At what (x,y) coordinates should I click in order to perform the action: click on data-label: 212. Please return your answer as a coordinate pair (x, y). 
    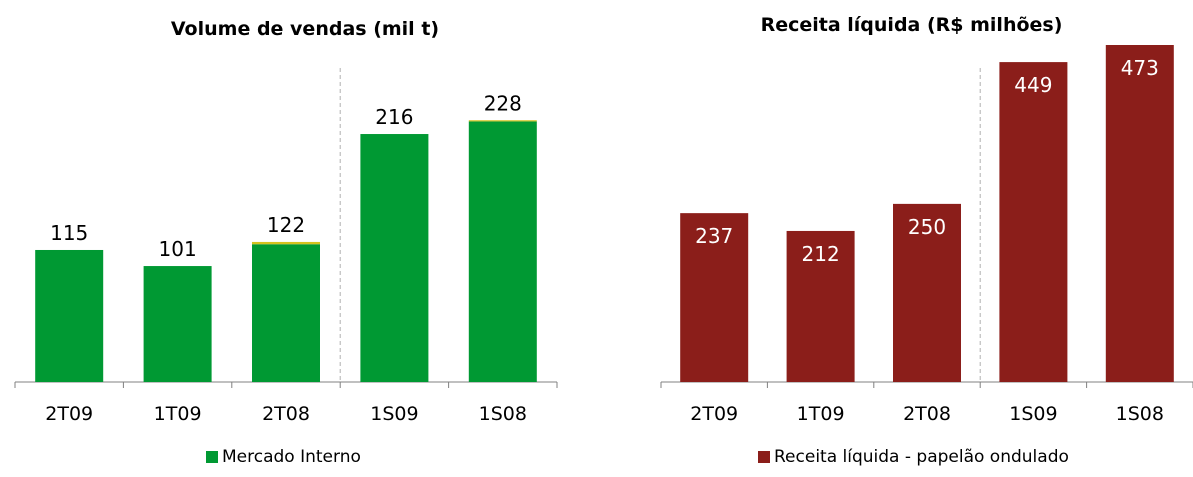
    Looking at the image, I should click on (821, 254).